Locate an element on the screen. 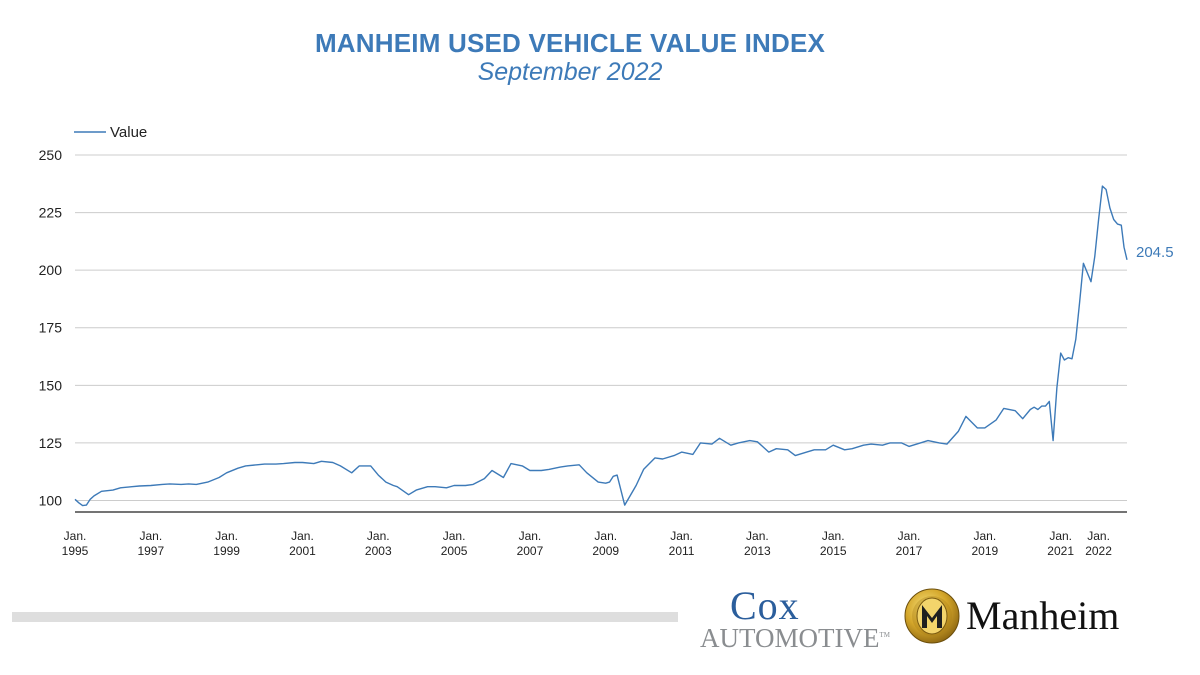 This screenshot has width=1200, height=675. x-tick-line2: 1995 is located at coordinates (75, 551).